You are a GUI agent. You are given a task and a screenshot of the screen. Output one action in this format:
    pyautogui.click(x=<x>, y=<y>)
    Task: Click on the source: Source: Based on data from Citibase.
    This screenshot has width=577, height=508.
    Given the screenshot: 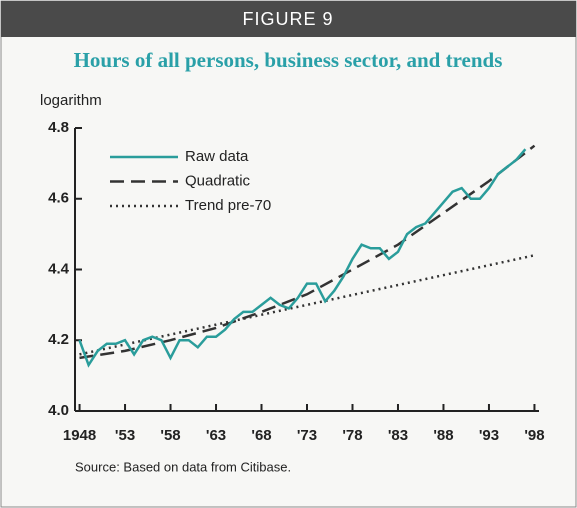 What is the action you would take?
    pyautogui.click(x=183, y=466)
    